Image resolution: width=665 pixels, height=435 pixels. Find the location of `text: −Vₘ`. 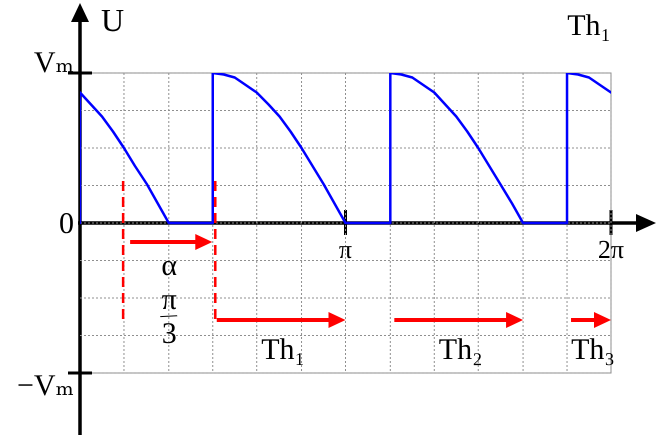

text: −Vₘ is located at coordinates (45, 385).